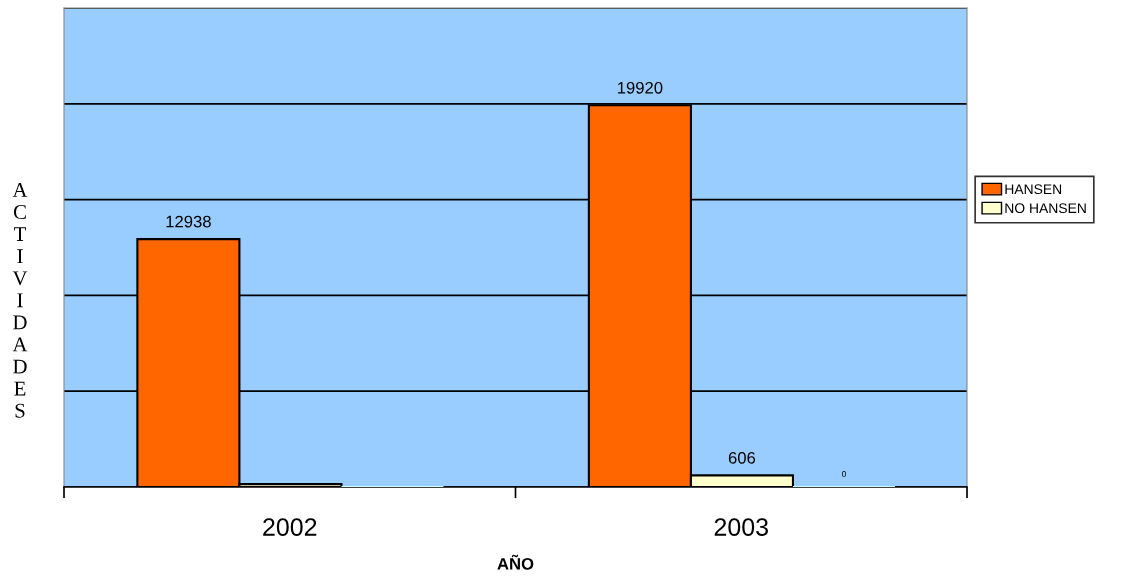 This screenshot has height=581, width=1141. I want to click on x-axis-title: AÑO, so click(515, 562).